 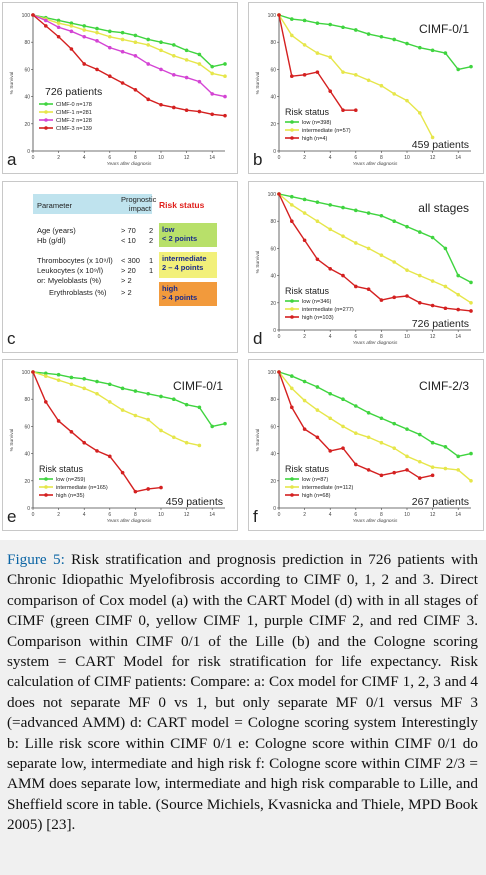 What do you see at coordinates (56, 230) in the screenshot?
I see `row-age-label: Age (years)` at bounding box center [56, 230].